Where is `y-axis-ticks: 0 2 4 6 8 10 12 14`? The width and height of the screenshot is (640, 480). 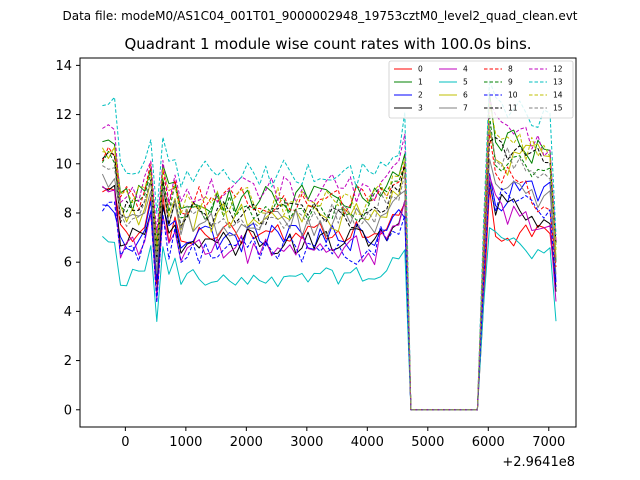 y-axis-ticks: 0 2 4 6 8 10 12 14 is located at coordinates (67, 238).